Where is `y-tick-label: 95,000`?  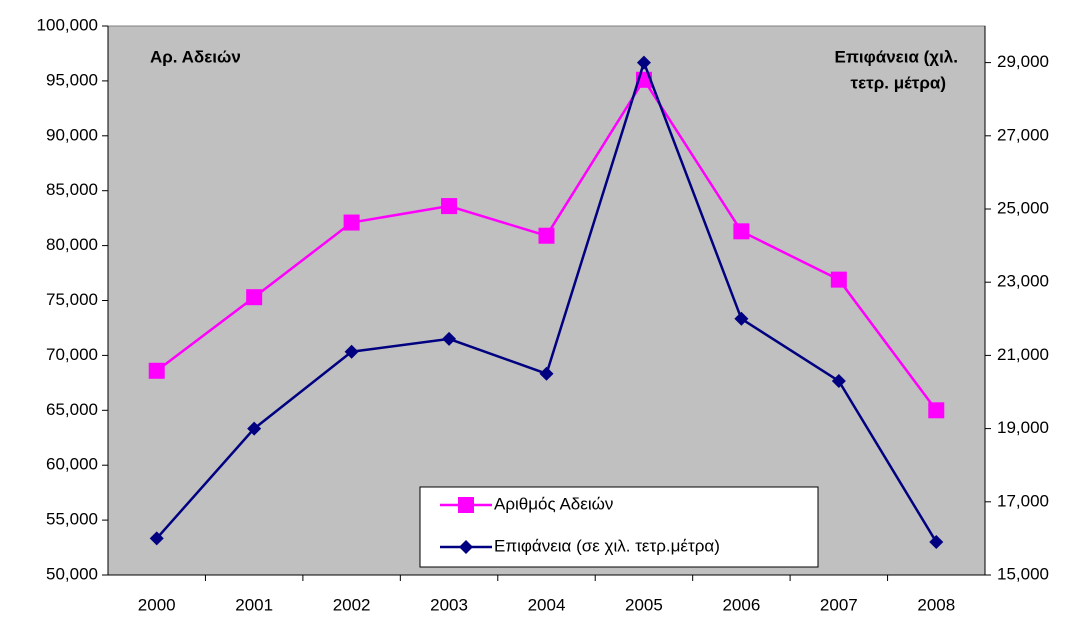
y-tick-label: 95,000 is located at coordinates (72, 79).